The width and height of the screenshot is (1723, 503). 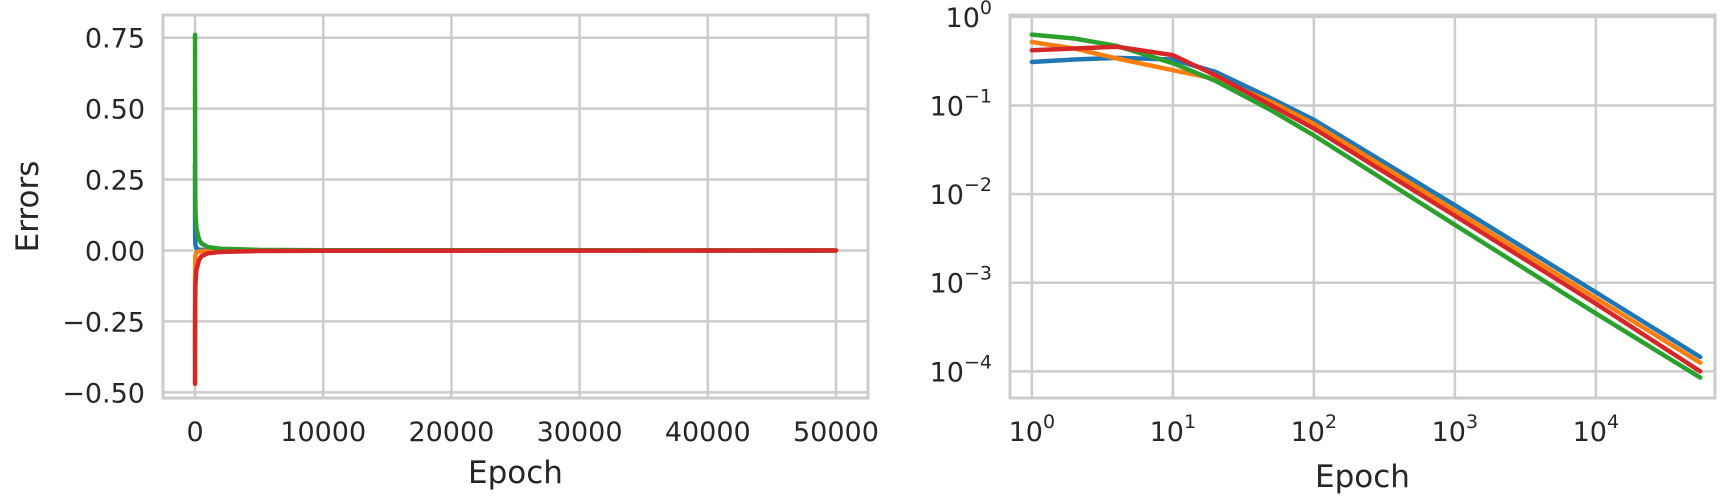 I want to click on left-ylabel: Errors, so click(x=28, y=207).